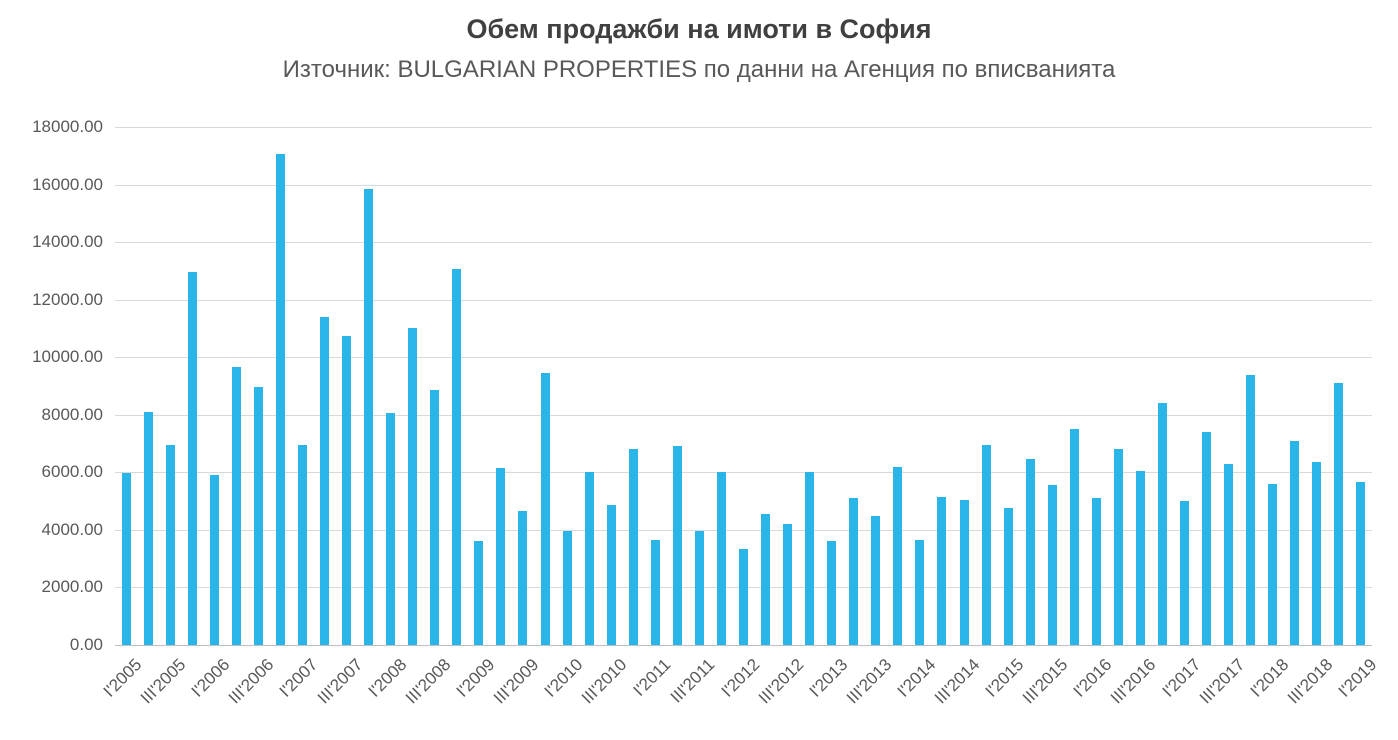  What do you see at coordinates (1045, 681) in the screenshot?
I see `x-tick-label: III'2015` at bounding box center [1045, 681].